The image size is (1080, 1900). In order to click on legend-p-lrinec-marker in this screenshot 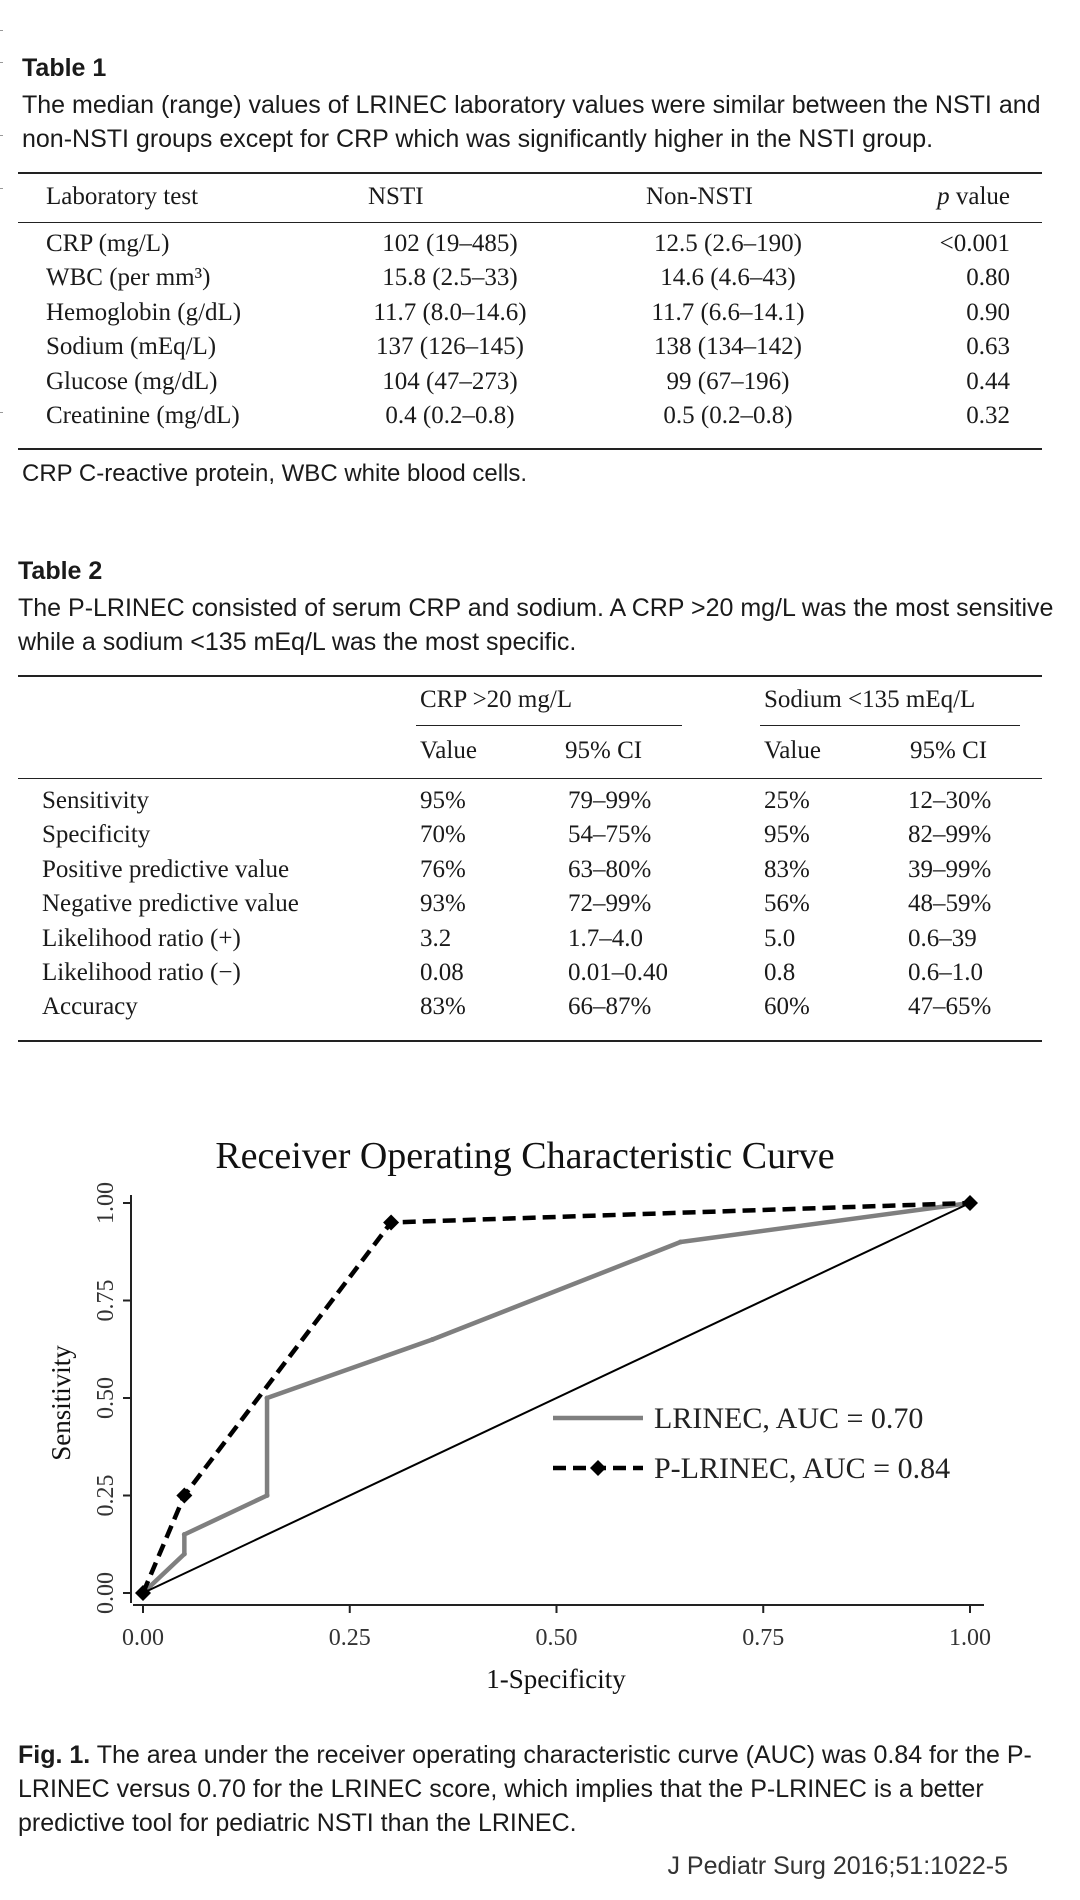, I will do `click(598, 1468)`.